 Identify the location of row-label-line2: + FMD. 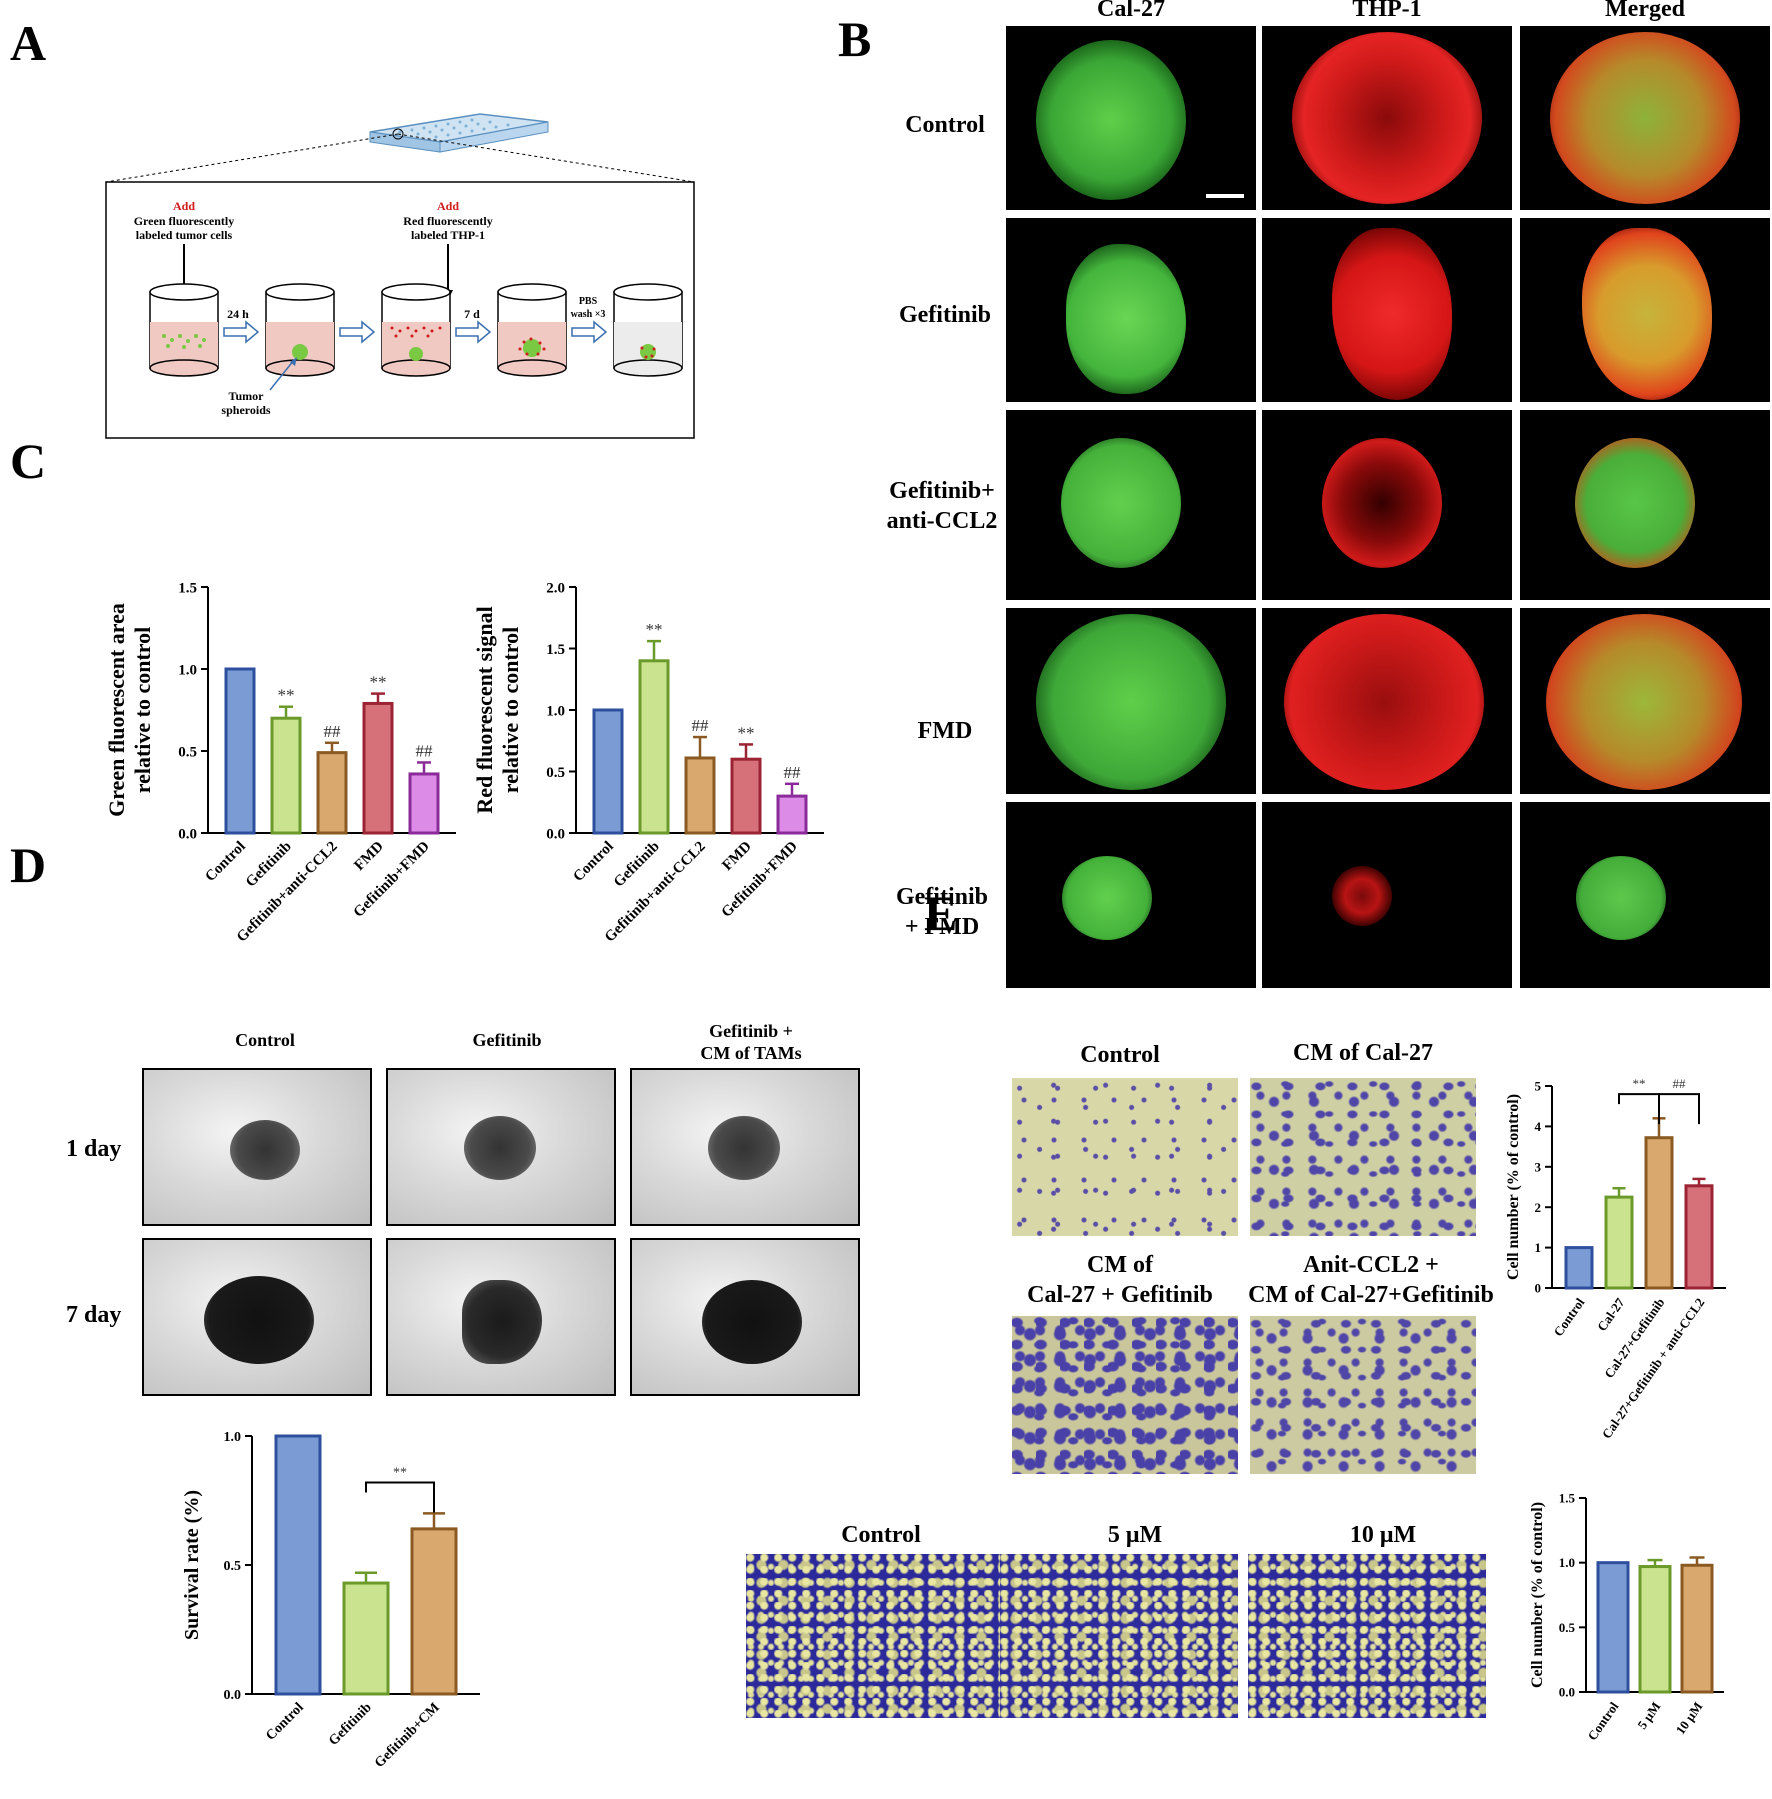
(942, 927).